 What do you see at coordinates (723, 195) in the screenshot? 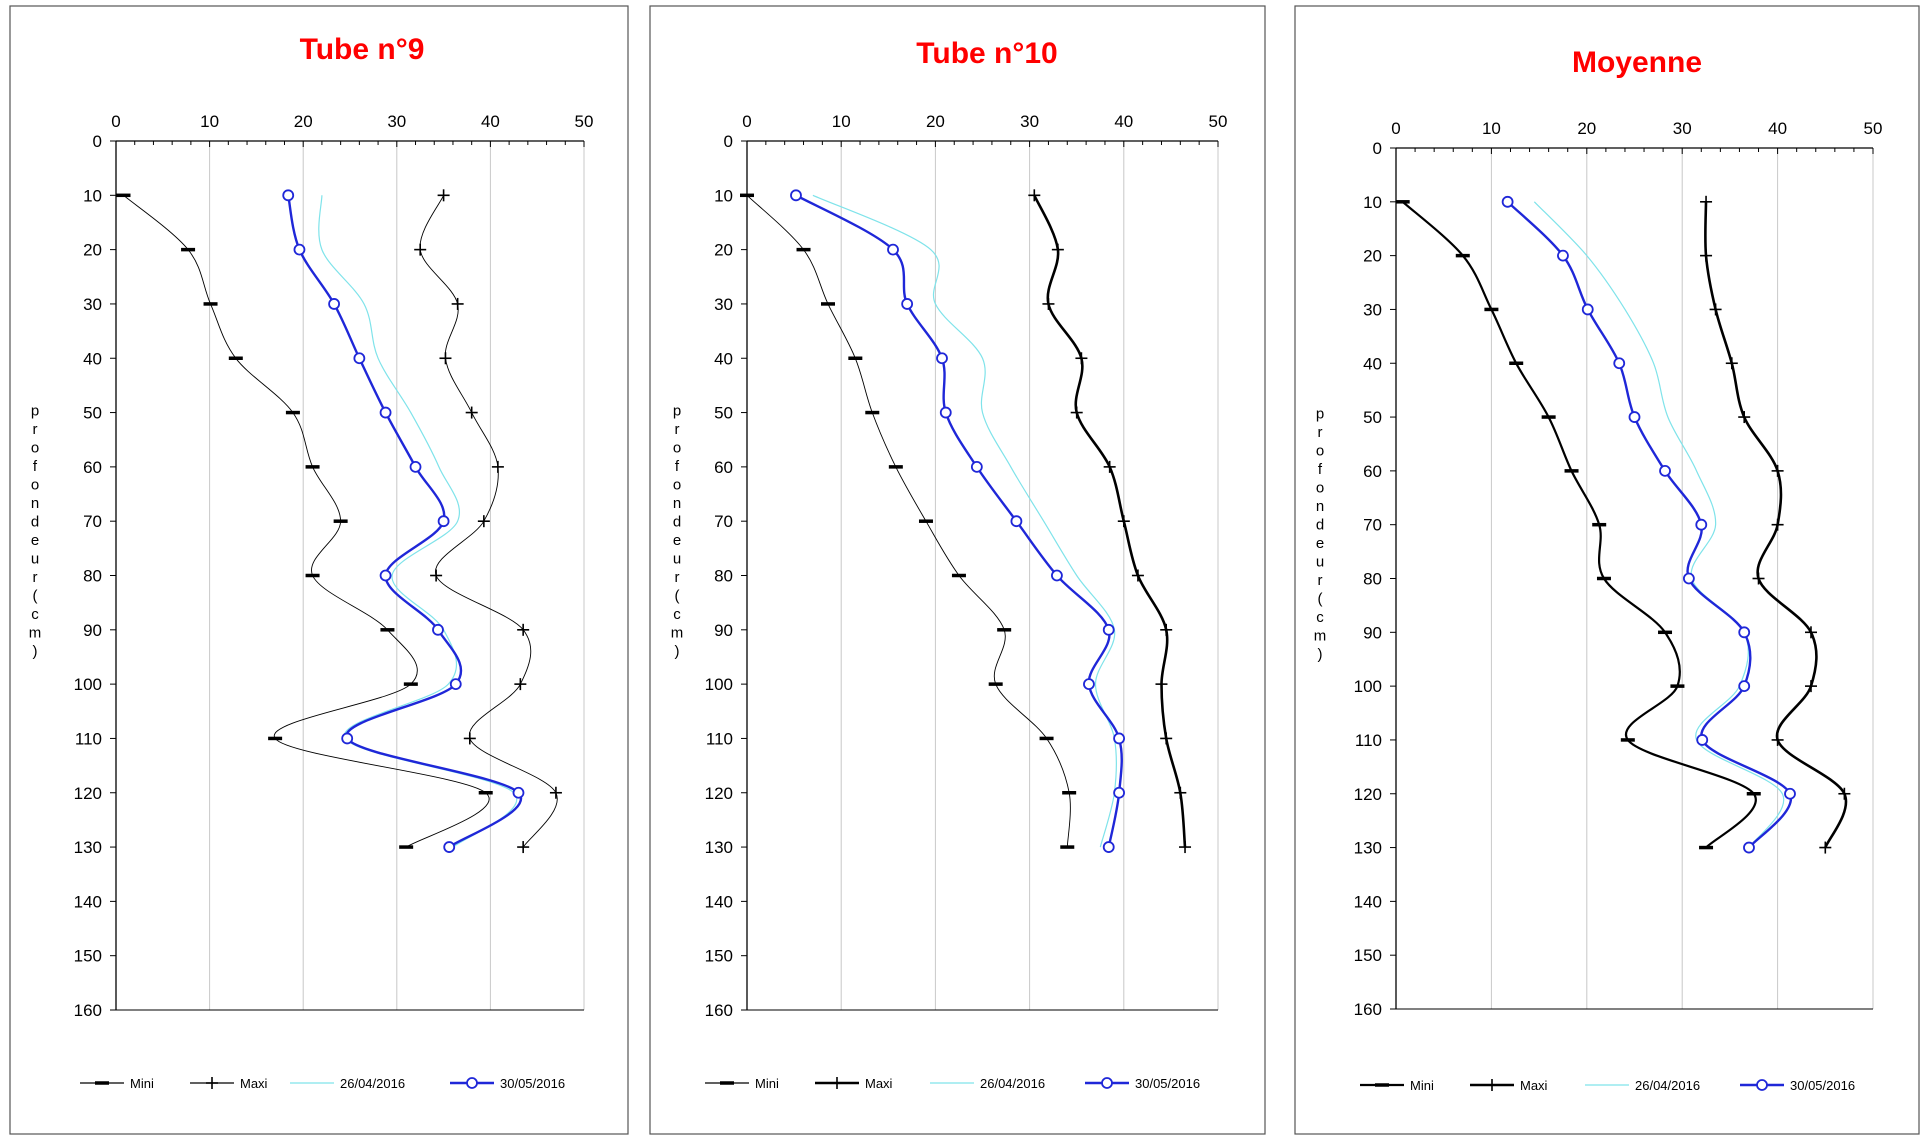
I see `y-tick-label: 10` at bounding box center [723, 195].